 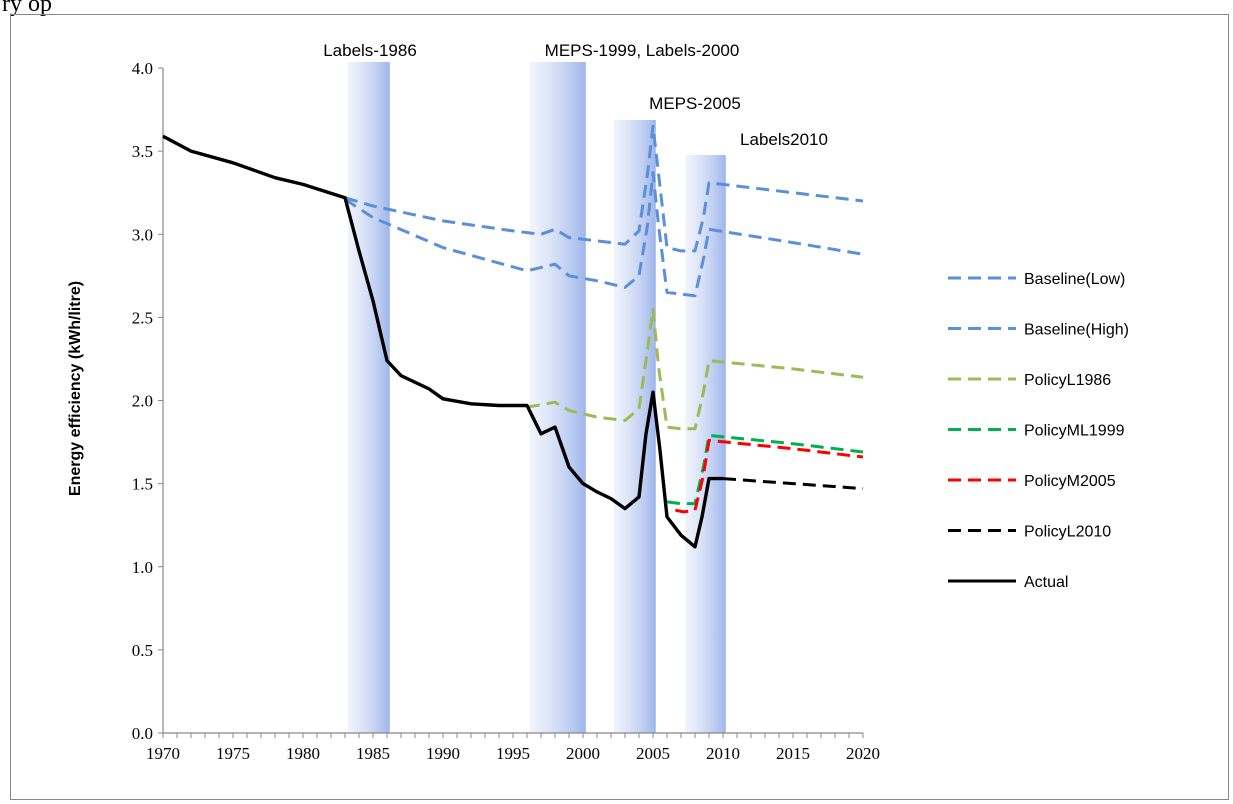 I want to click on x-tick-label: 2015, so click(x=793, y=753).